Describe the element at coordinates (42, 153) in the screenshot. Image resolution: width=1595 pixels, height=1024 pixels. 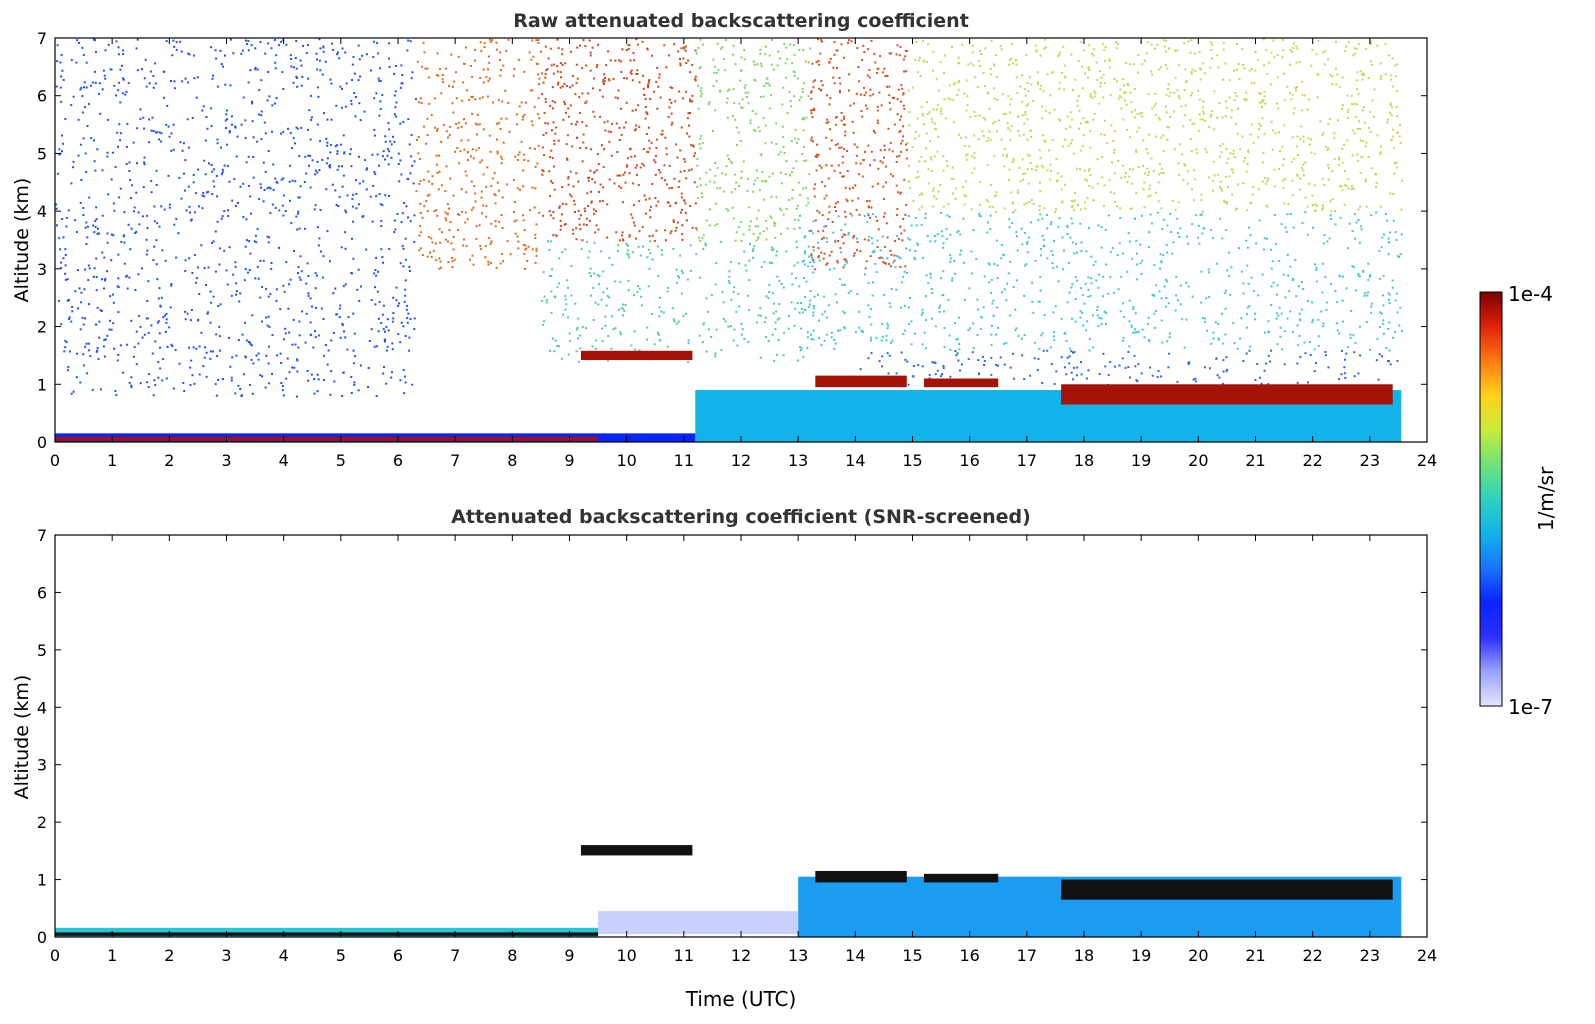
I see `raw-y-tick-label: 5` at that location.